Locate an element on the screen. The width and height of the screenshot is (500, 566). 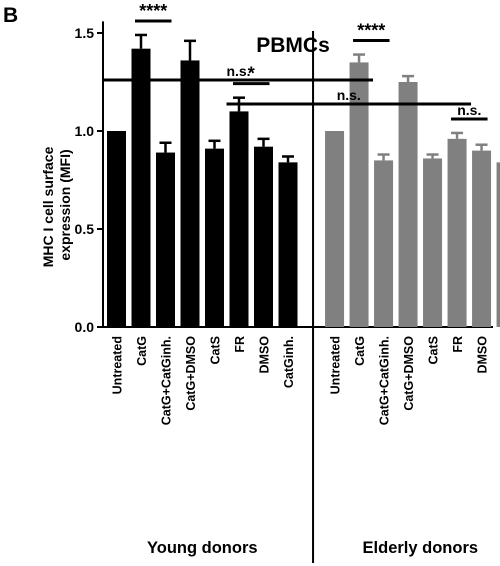
y-tick-label: 0.5 is located at coordinates (85, 229).